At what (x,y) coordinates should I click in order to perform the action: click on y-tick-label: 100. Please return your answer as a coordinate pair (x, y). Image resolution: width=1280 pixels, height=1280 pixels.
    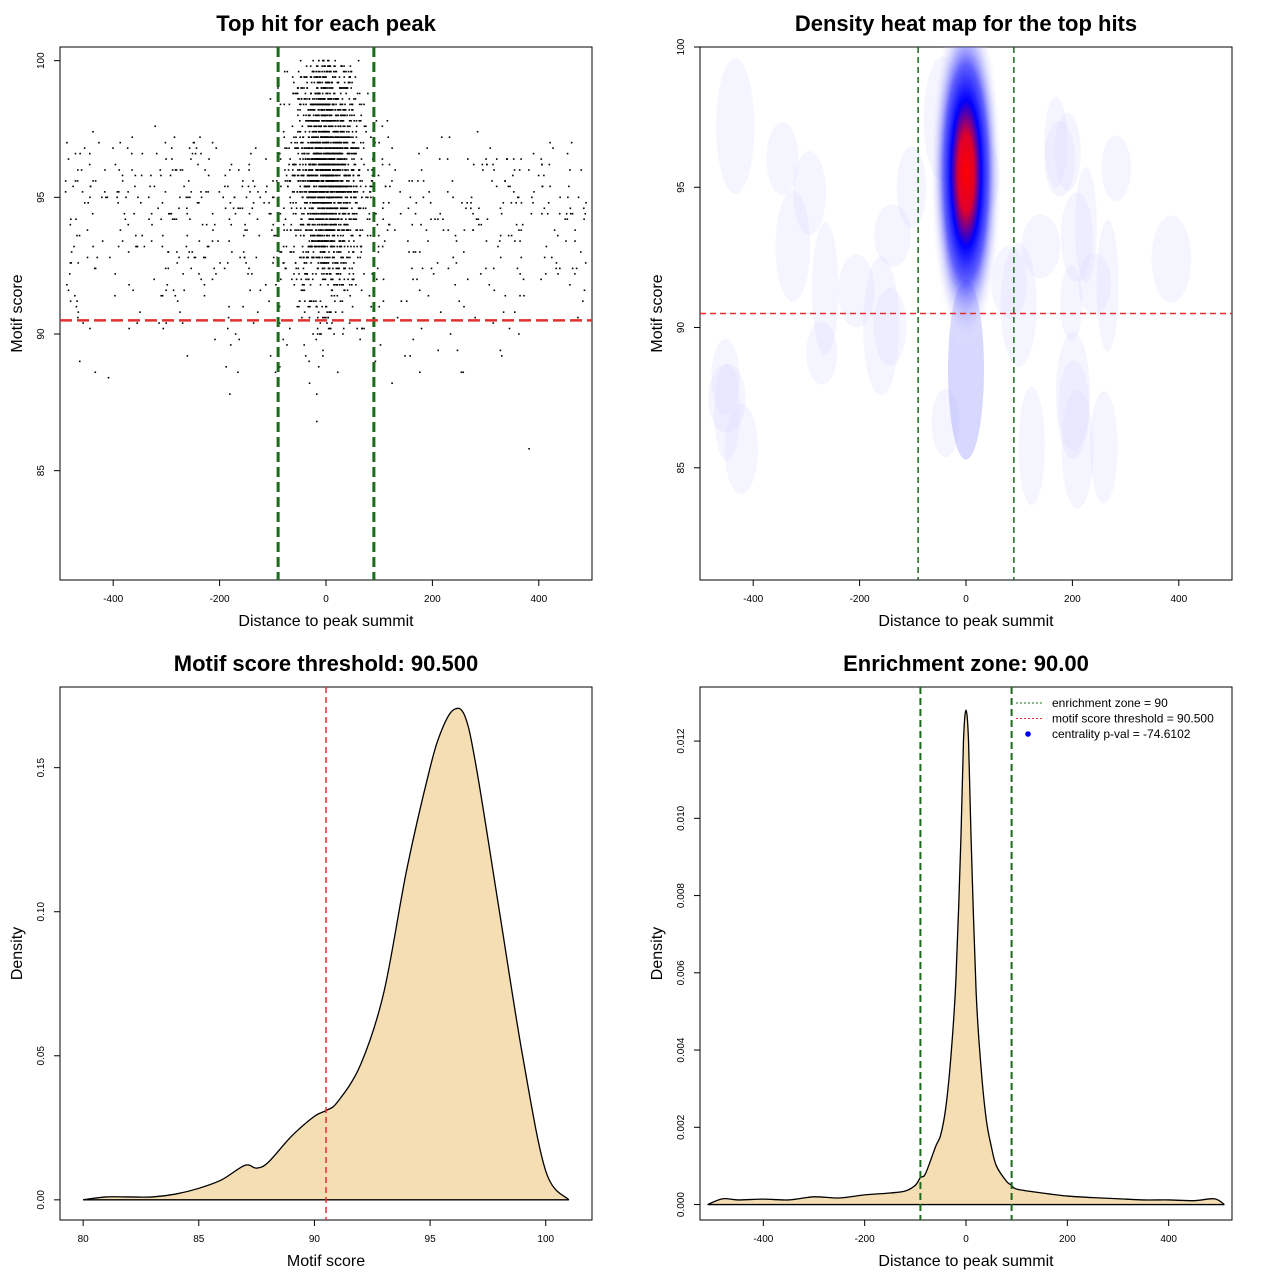
    Looking at the image, I should click on (681, 46).